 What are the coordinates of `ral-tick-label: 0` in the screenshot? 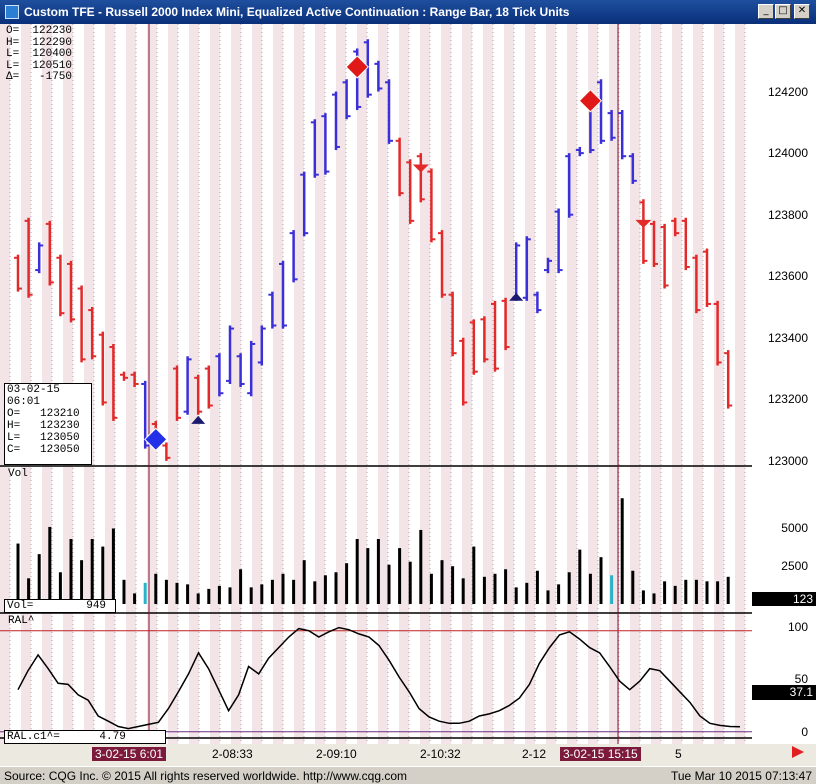 It's located at (804, 731).